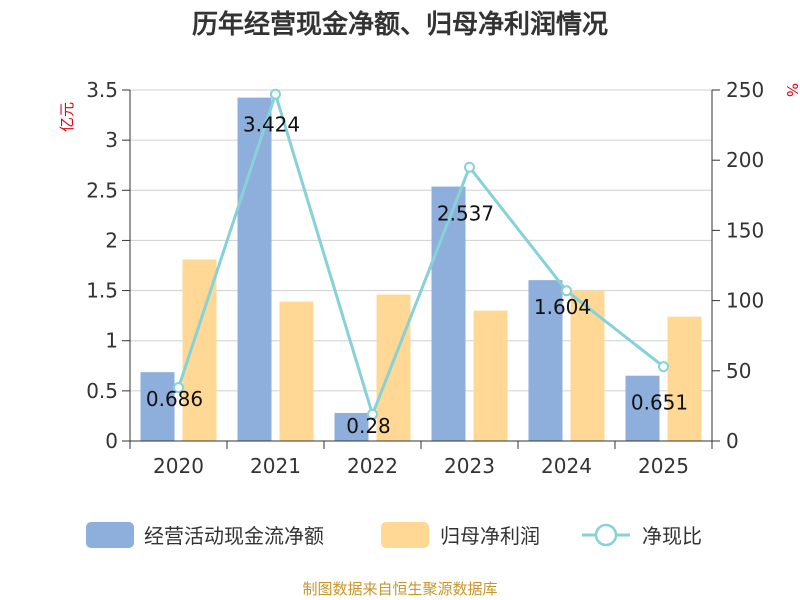 The image size is (800, 600). Describe the element at coordinates (178, 466) in the screenshot. I see `x-tick-label: 2020` at that location.